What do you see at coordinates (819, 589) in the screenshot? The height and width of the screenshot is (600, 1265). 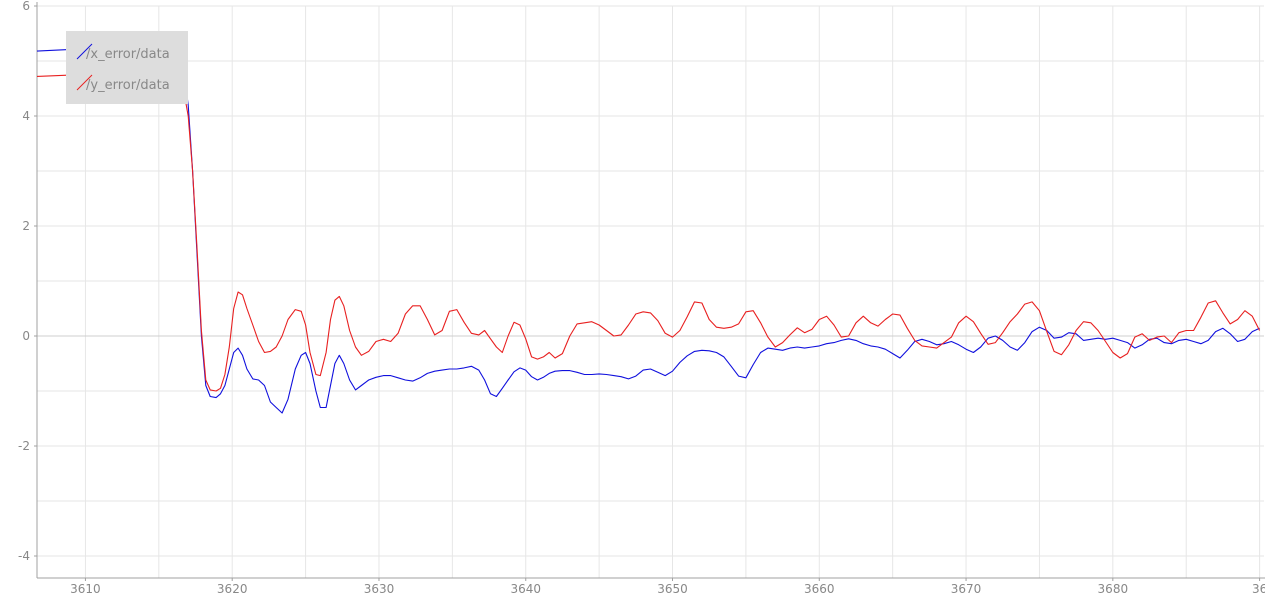 I see `x-tick-label: 3660` at bounding box center [819, 589].